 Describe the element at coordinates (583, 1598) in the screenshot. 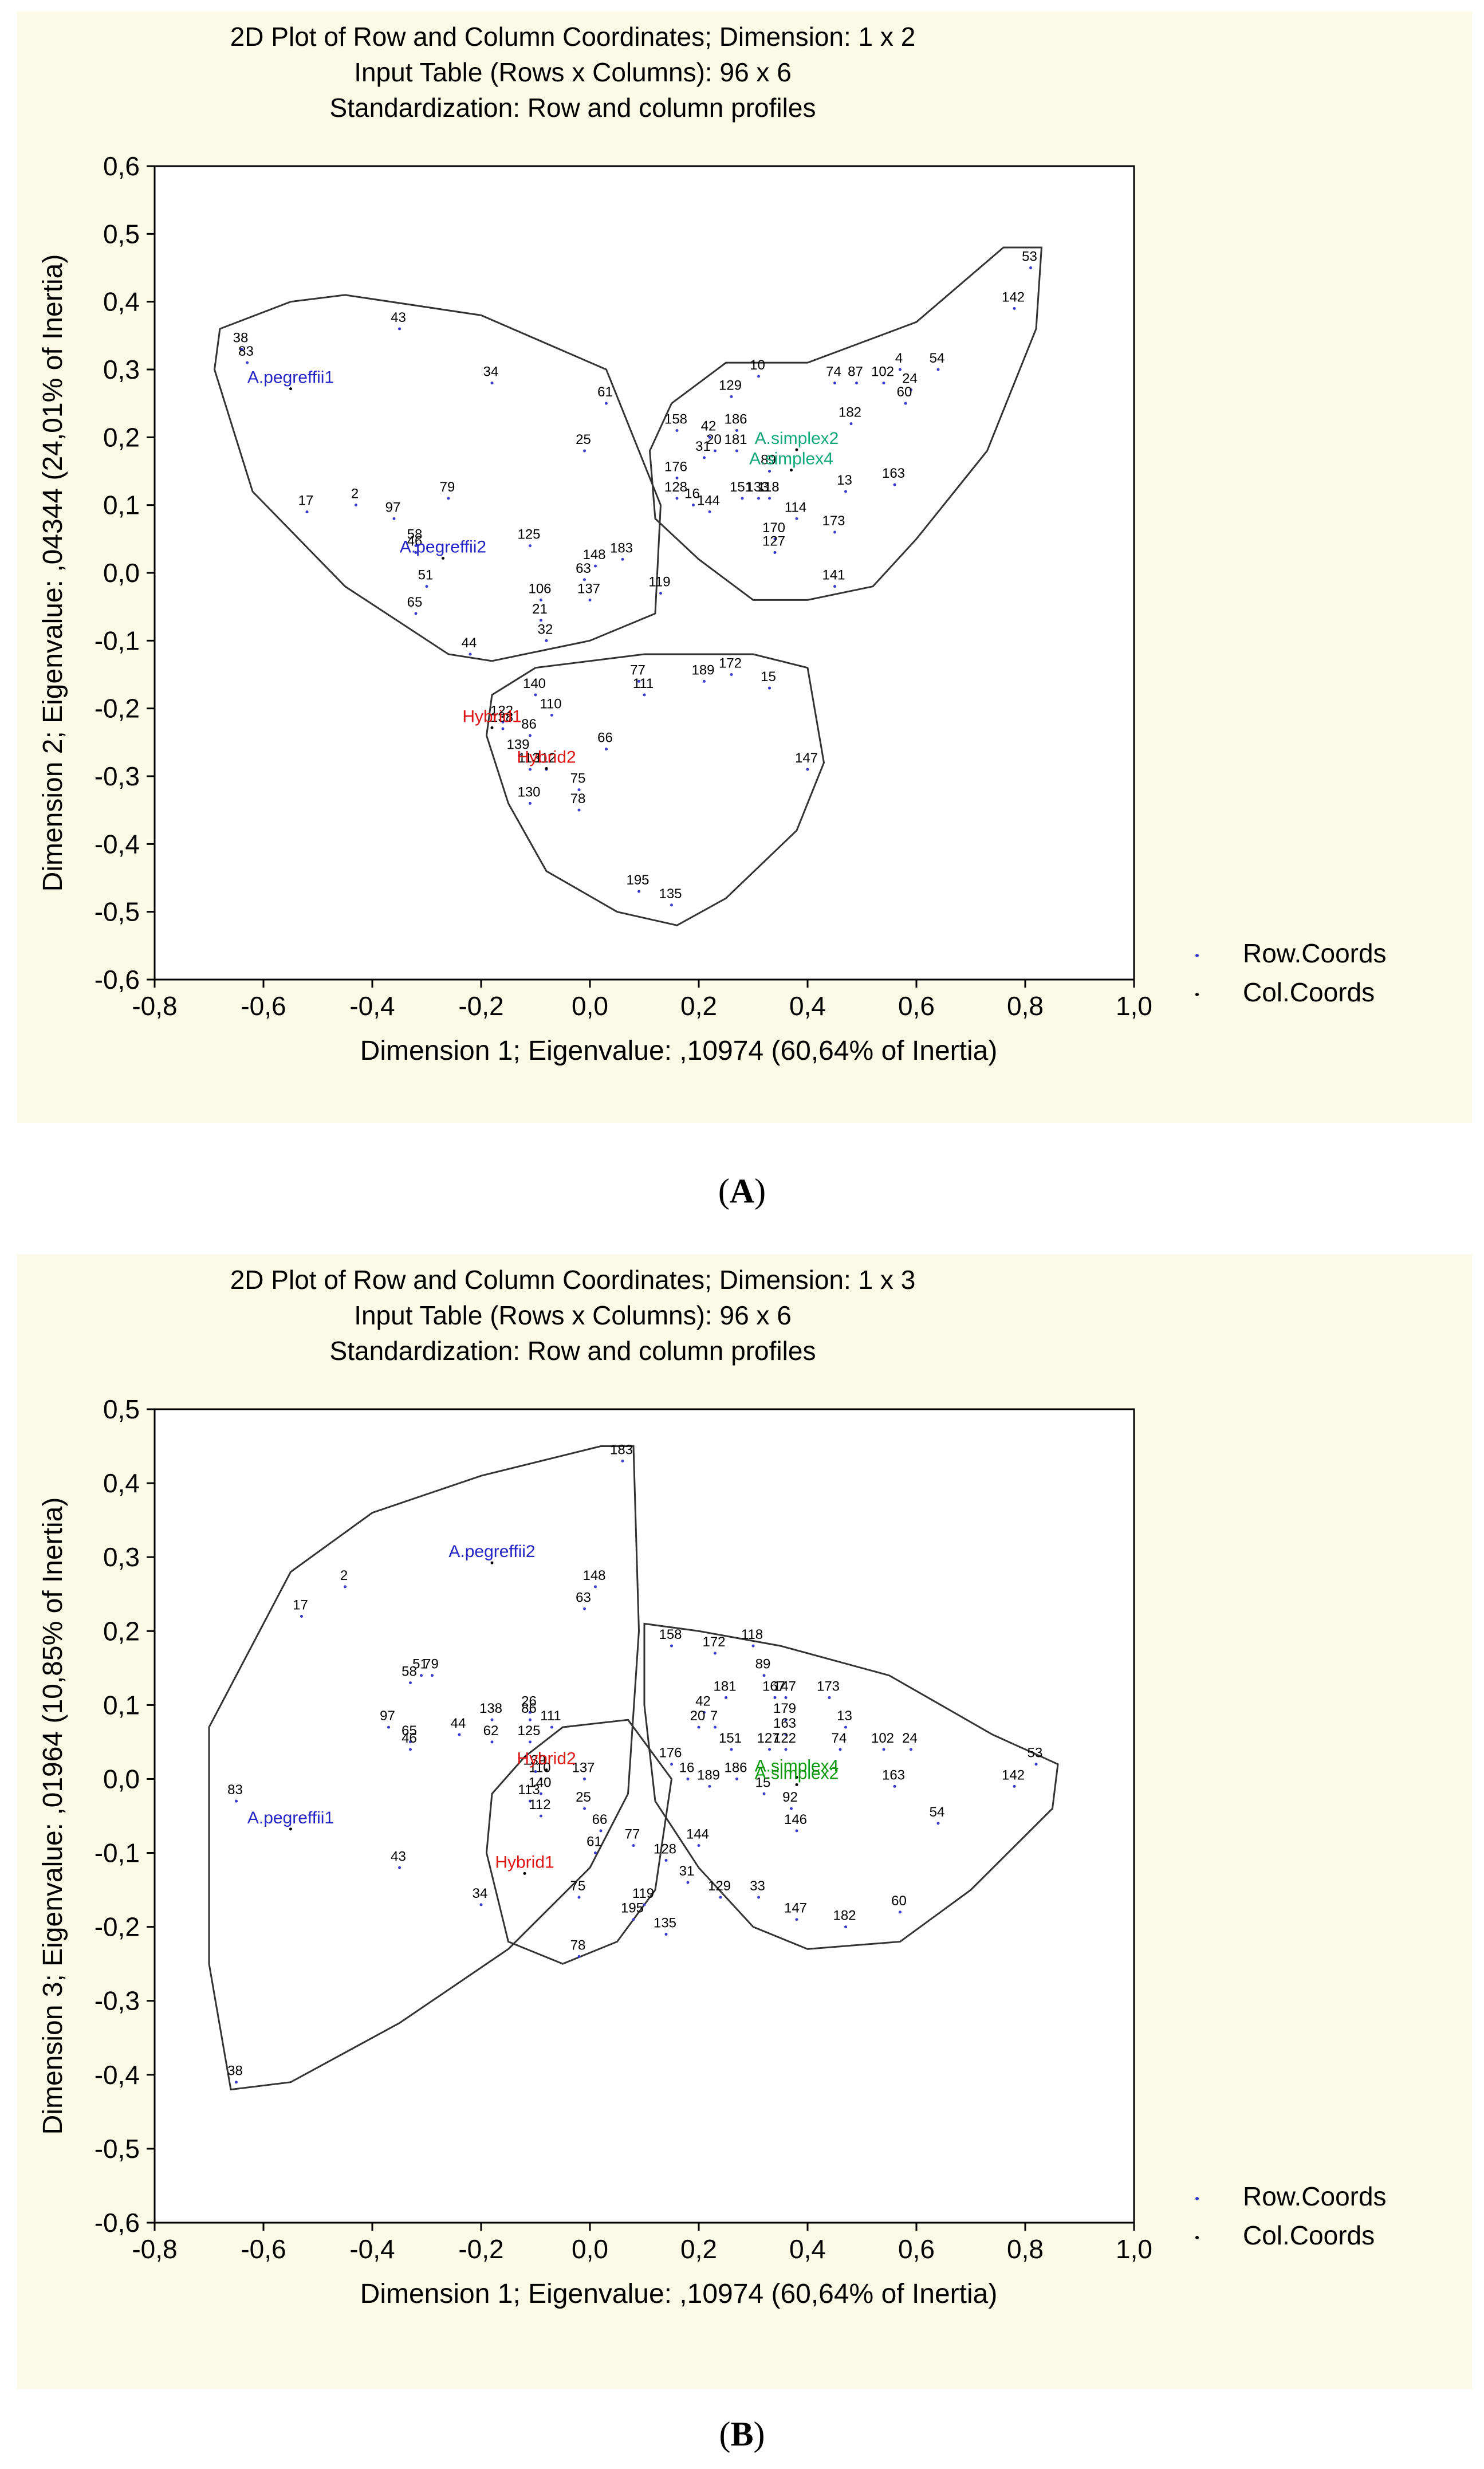

I see `row-point-label: 63` at that location.